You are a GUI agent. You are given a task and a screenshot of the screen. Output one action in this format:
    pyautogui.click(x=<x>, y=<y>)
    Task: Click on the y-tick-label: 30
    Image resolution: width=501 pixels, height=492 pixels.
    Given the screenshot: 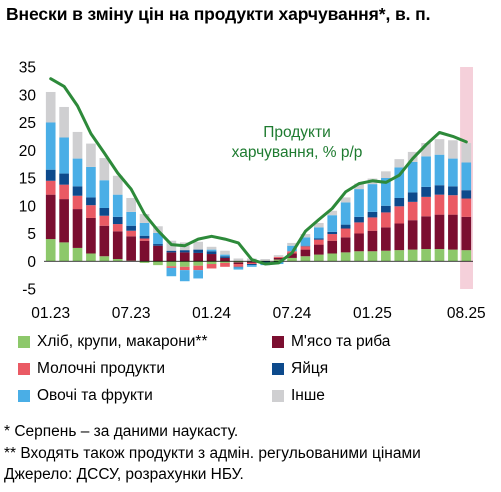 What is the action you would take?
    pyautogui.click(x=28, y=95)
    